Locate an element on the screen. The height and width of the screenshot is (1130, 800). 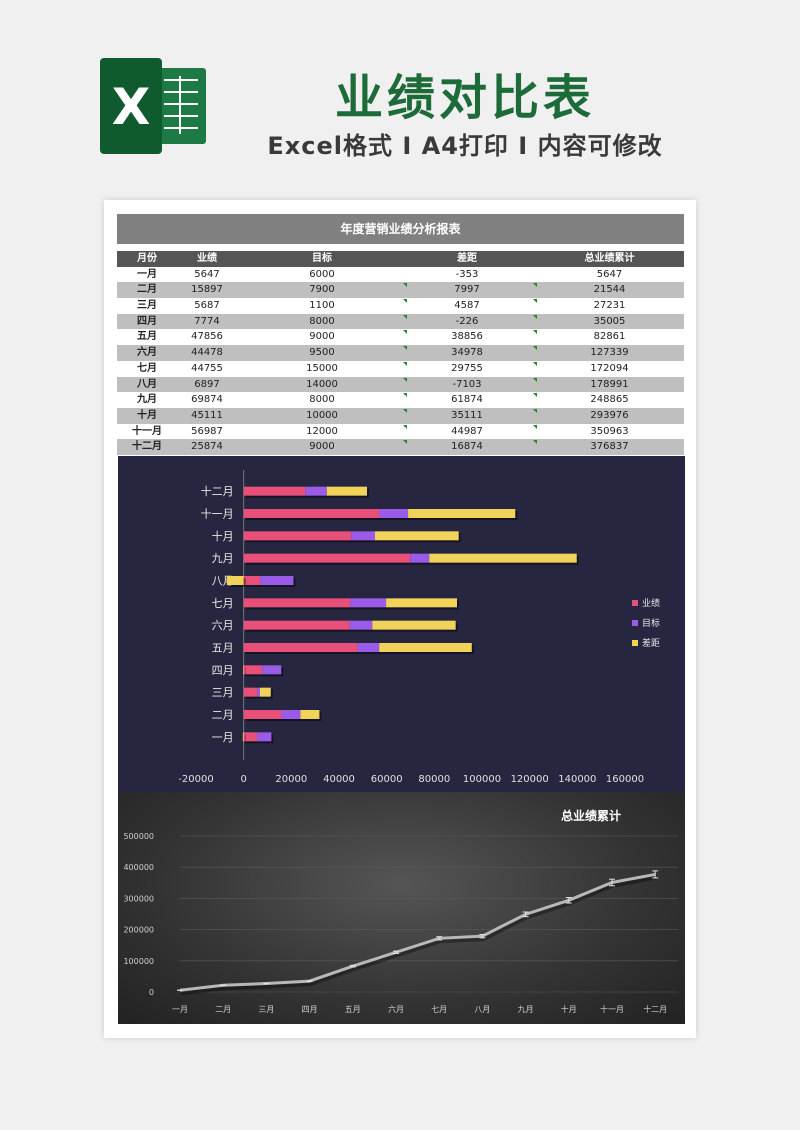
bar-shadow is located at coordinates (245, 672).